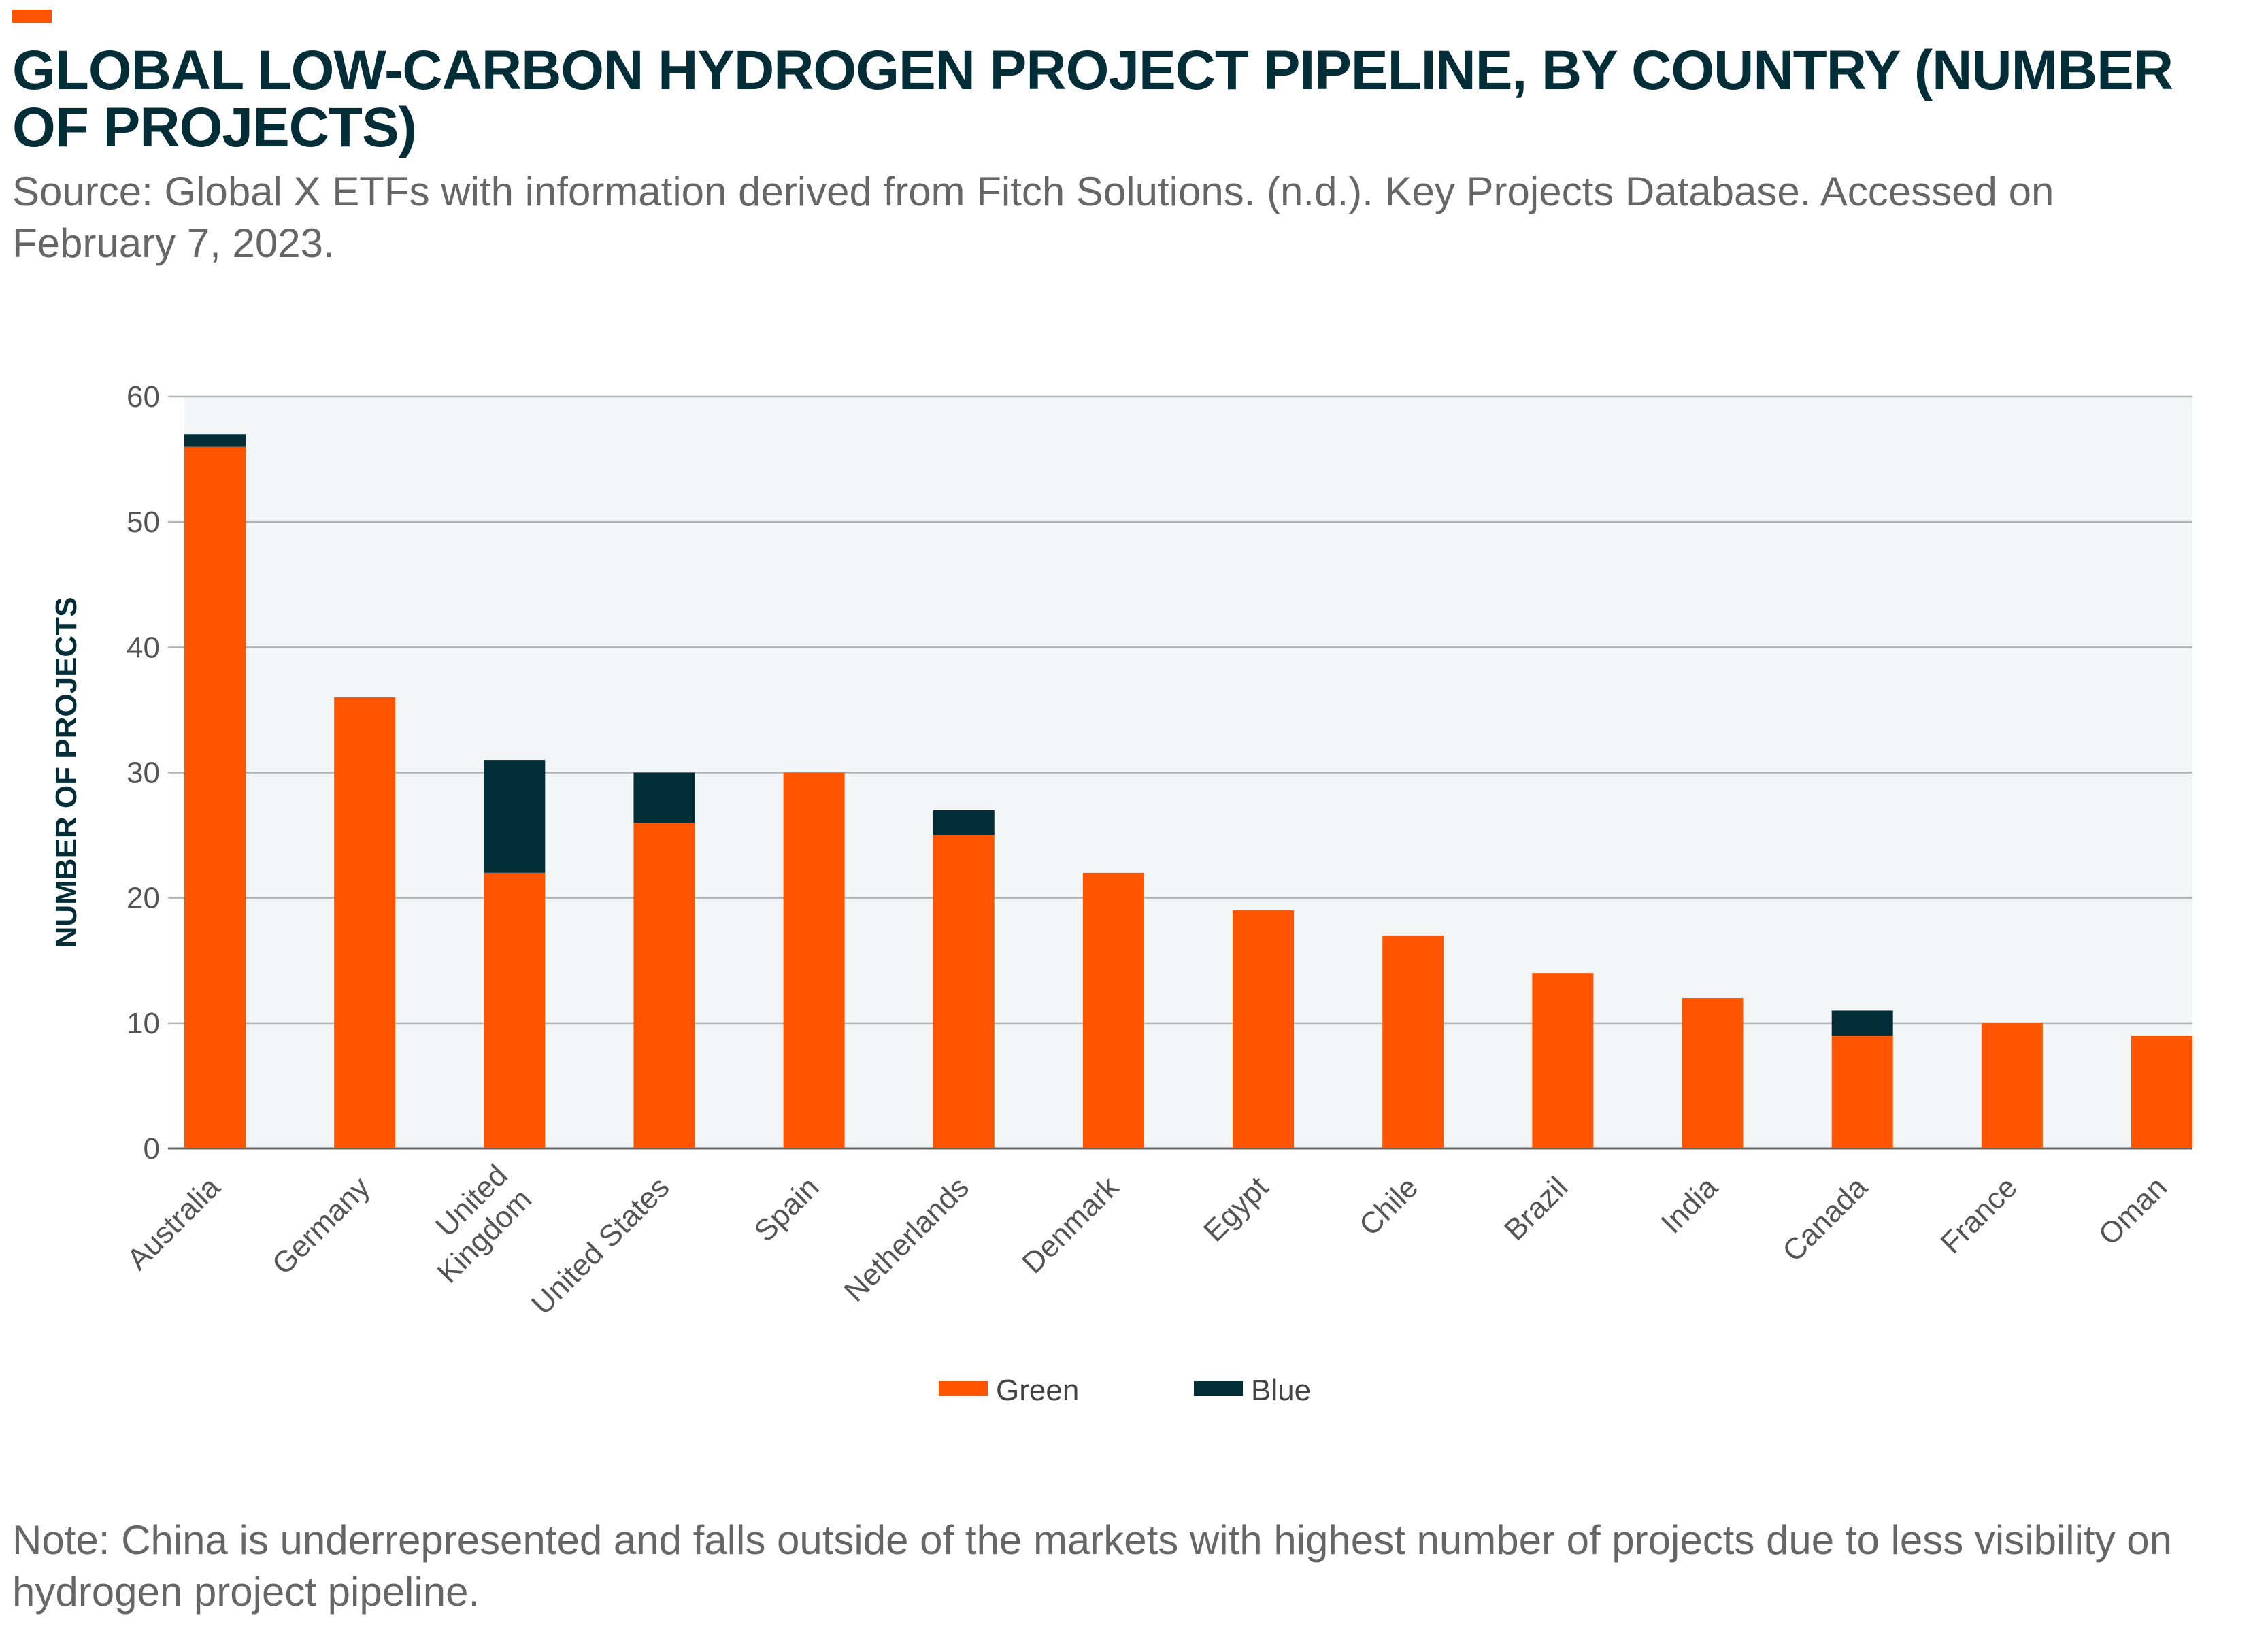 This screenshot has height=1639, width=2268. I want to click on x-tick-label: Spain, so click(786, 1209).